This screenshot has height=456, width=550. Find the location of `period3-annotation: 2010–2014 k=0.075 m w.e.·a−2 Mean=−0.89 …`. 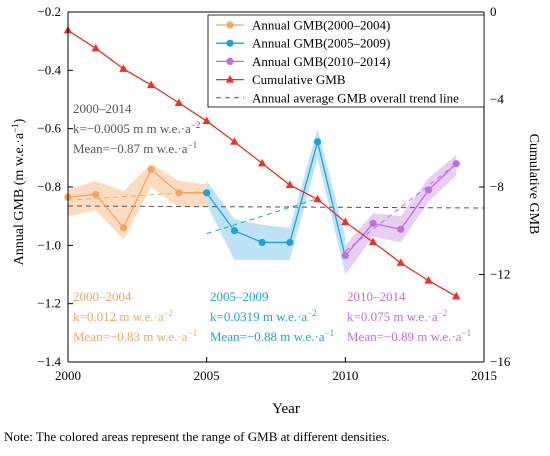

period3-annotation: 2010–2014 k=0.075 m w.e.·a−2 Mean=−0.89 … is located at coordinates (409, 316).